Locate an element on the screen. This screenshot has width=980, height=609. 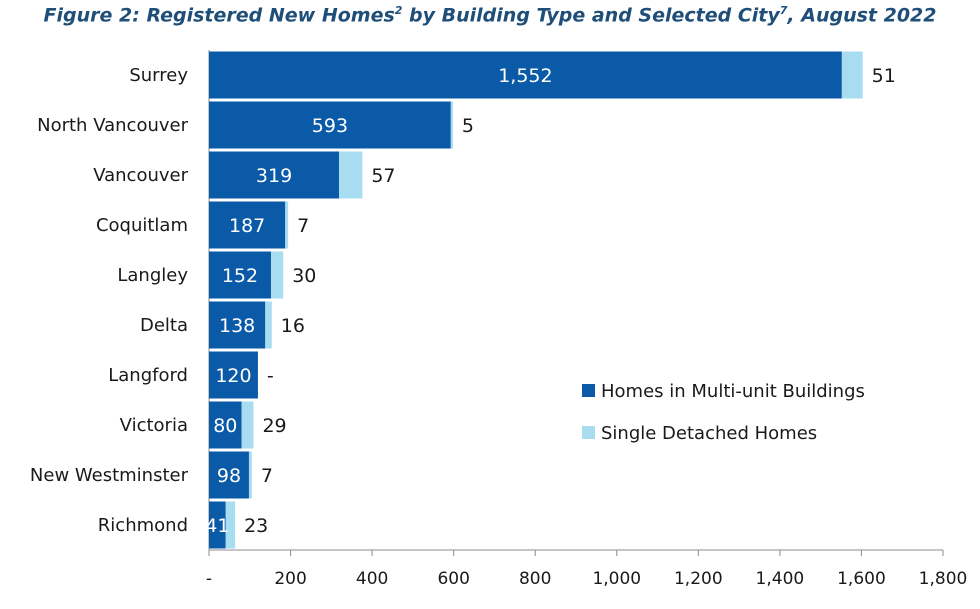
x-tick-label-400: 400 is located at coordinates (372, 579).